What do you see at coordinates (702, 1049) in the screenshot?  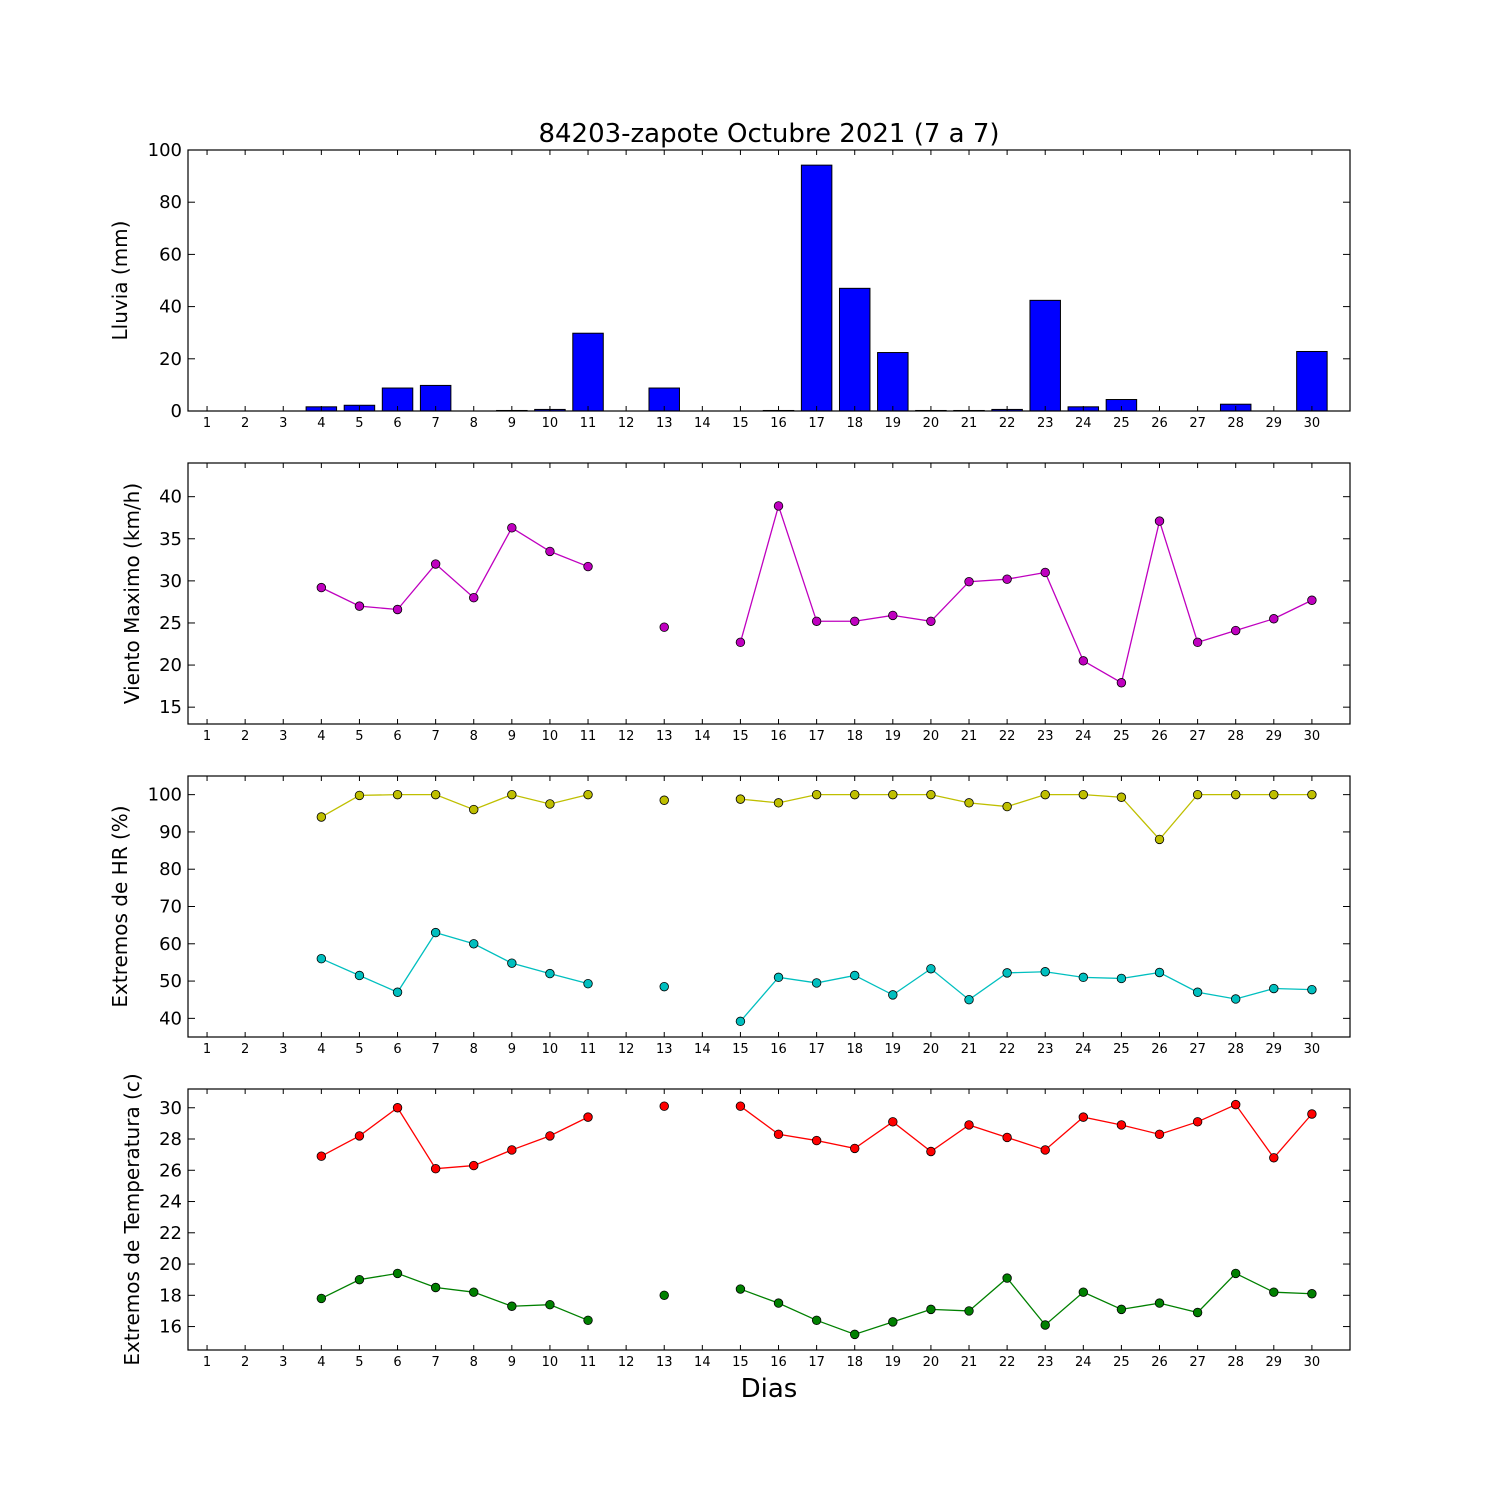 I see `x-tick-label: 14` at bounding box center [702, 1049].